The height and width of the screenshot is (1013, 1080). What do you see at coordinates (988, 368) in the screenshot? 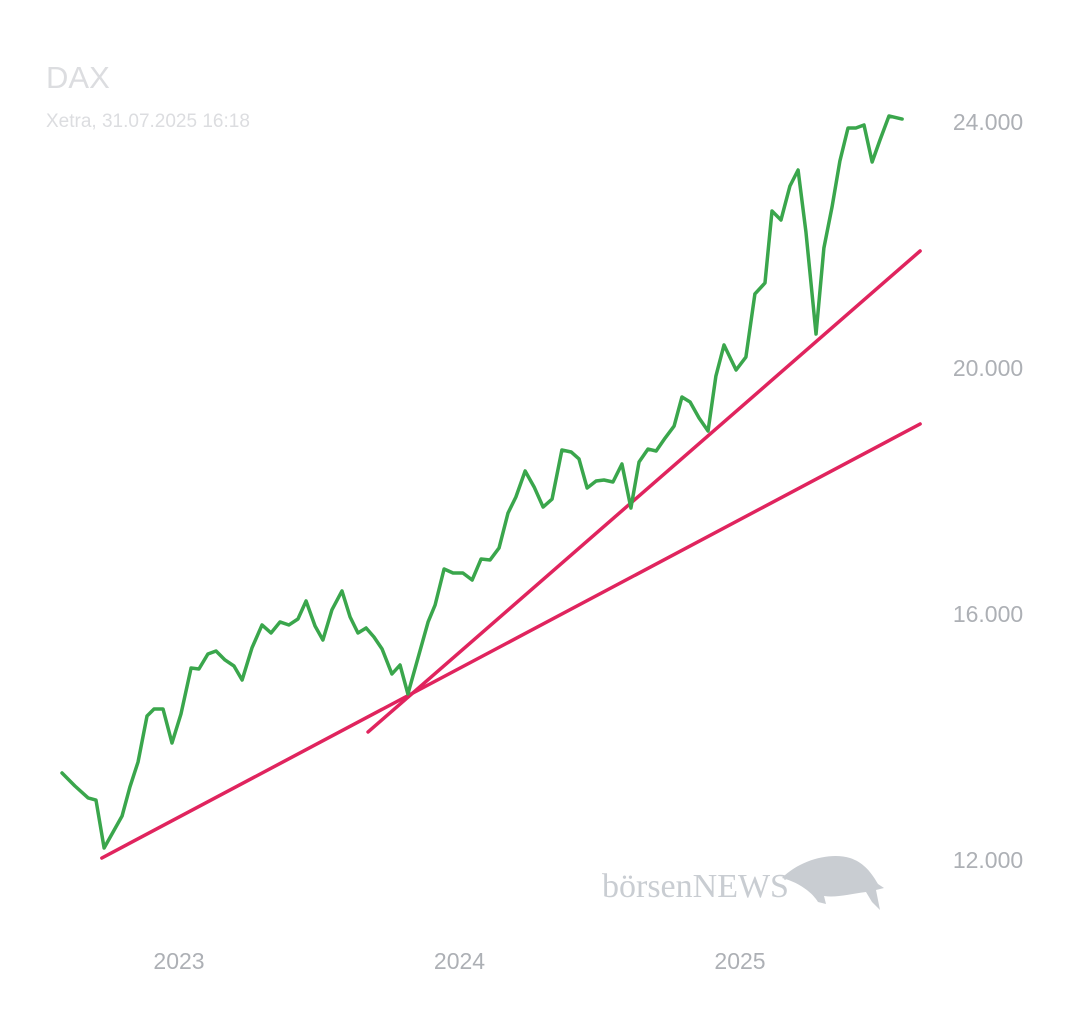
I see `y-tick-label: 20.000` at bounding box center [988, 368].